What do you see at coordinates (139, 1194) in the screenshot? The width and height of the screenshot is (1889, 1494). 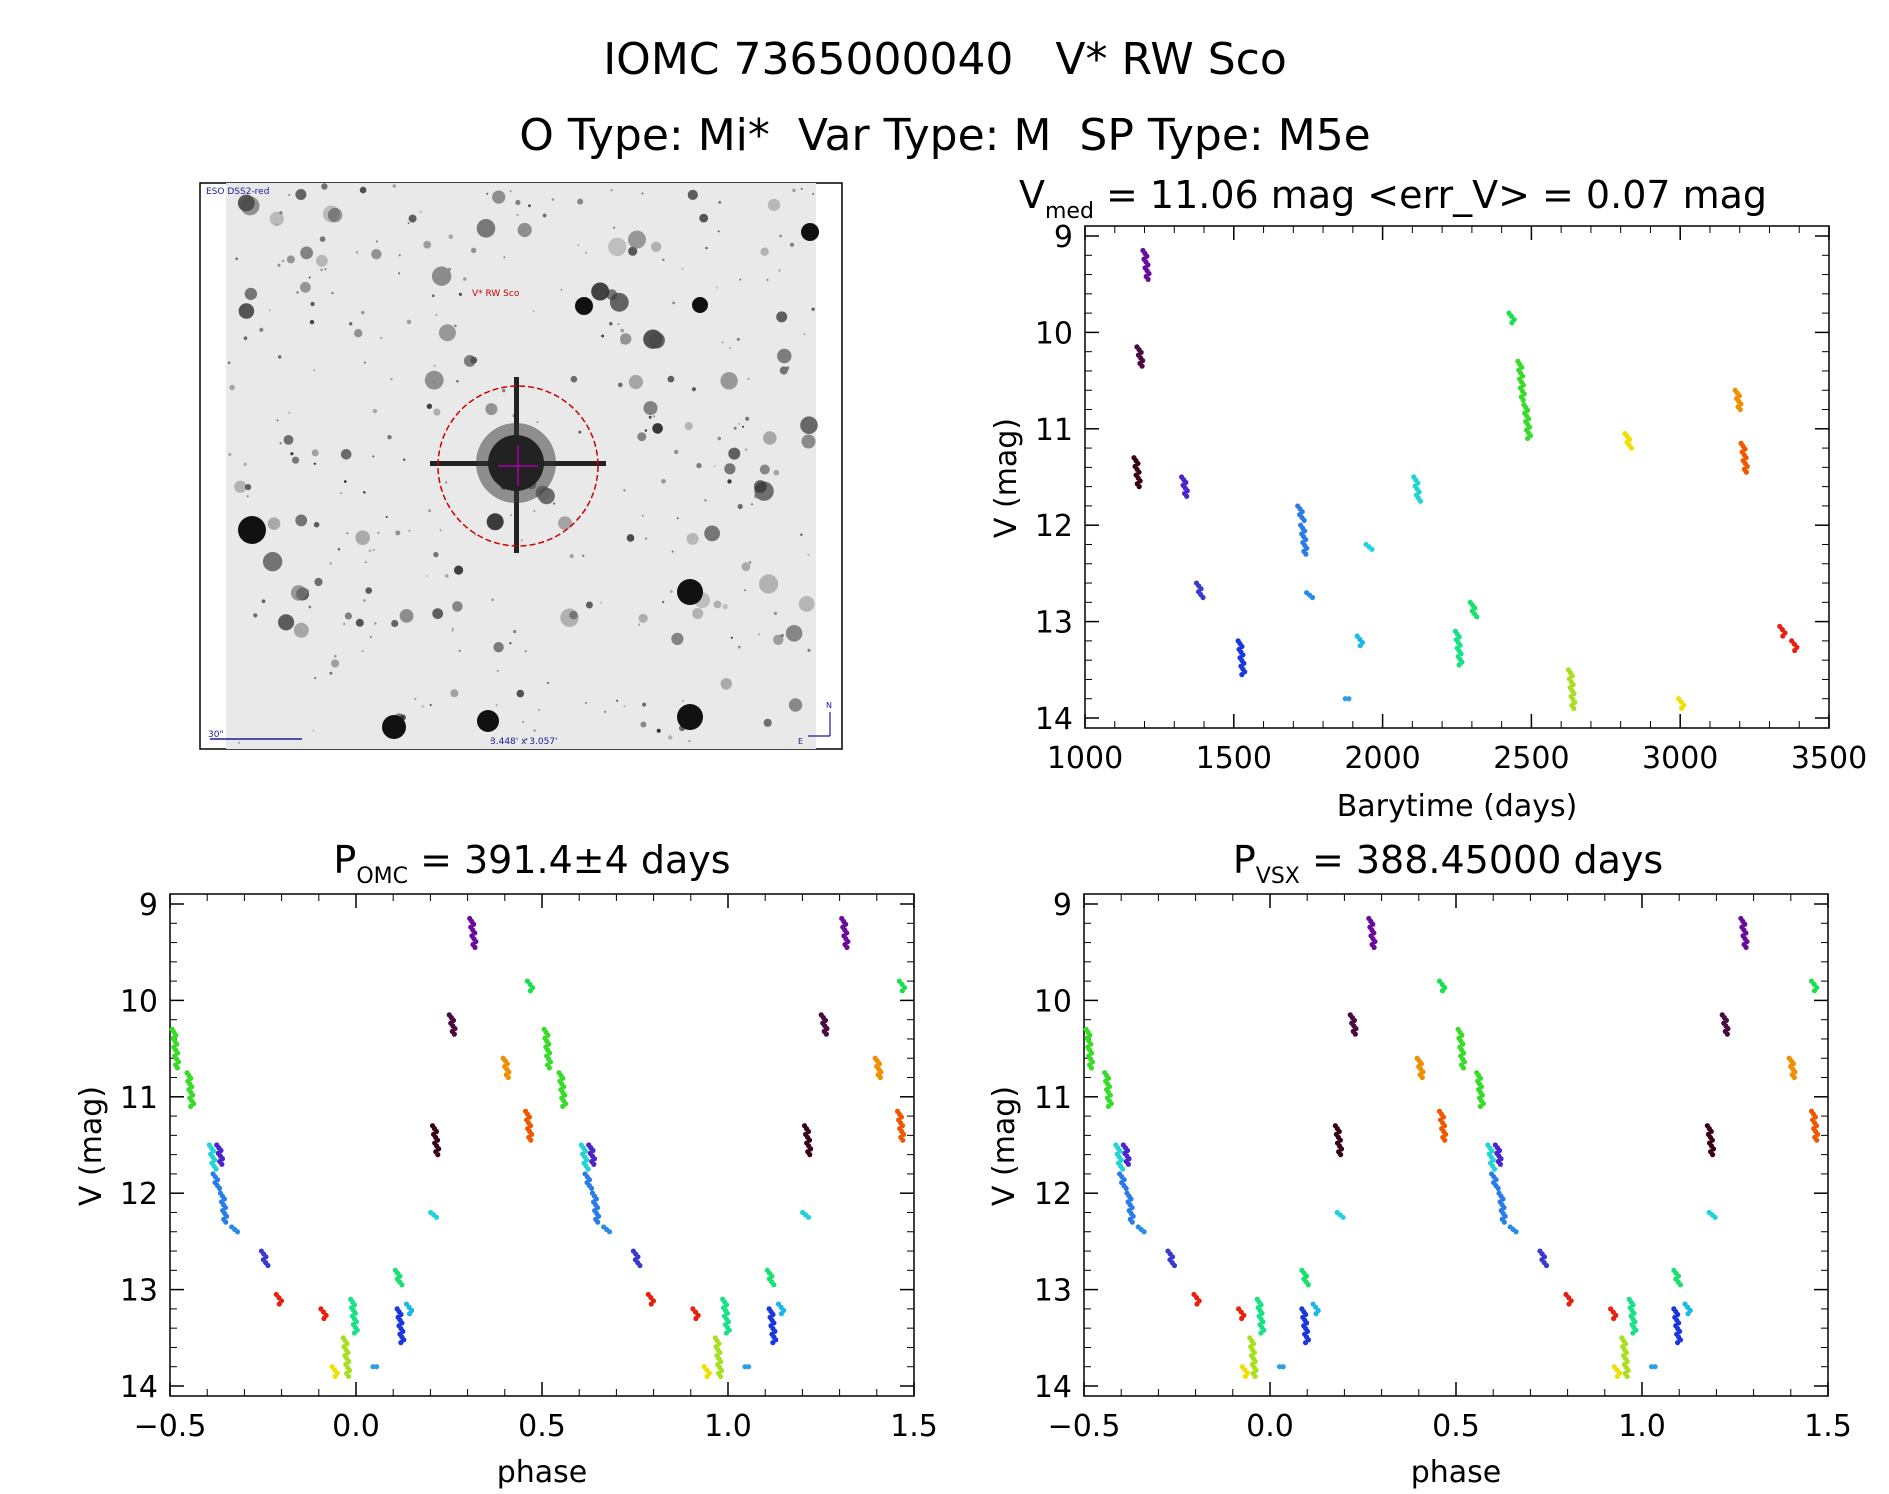 I see `phase_omc-ytick-label: 12` at bounding box center [139, 1194].